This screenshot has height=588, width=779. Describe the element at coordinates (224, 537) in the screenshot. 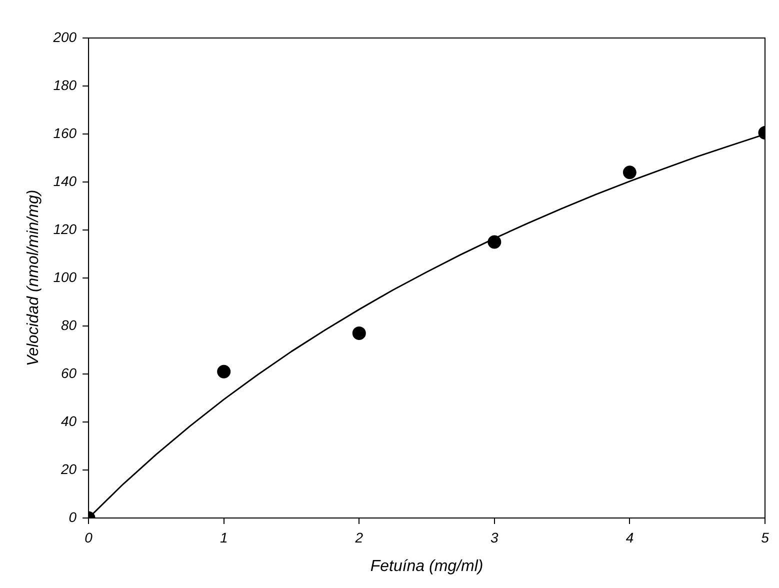

I see `x-tick-label: 1` at that location.